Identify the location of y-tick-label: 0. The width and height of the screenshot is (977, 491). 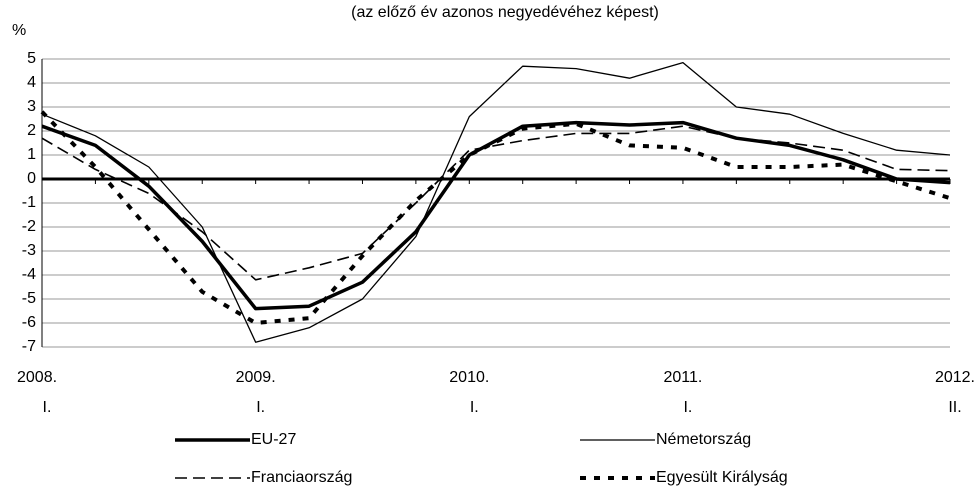
(31, 178).